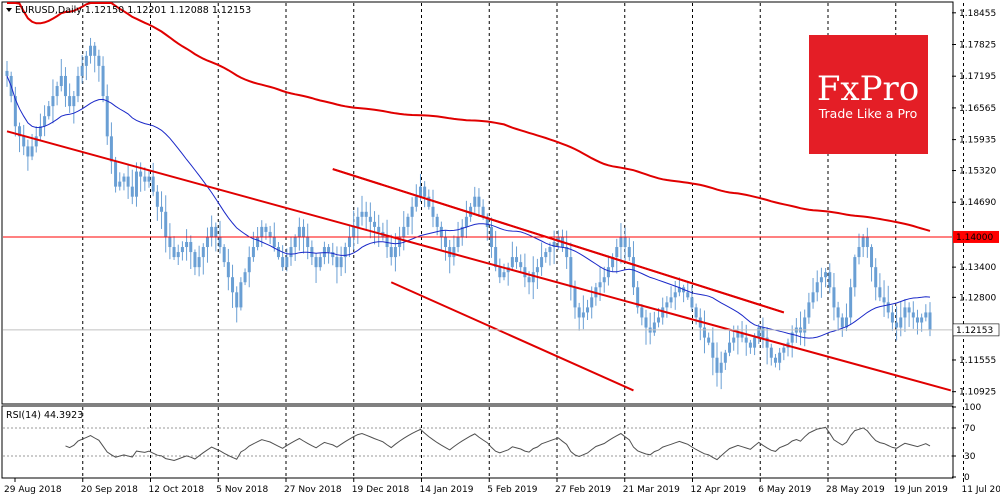 This screenshot has height=500, width=1000. What do you see at coordinates (583, 490) in the screenshot?
I see `time-tick-label: 27 Feb 2019` at bounding box center [583, 490].